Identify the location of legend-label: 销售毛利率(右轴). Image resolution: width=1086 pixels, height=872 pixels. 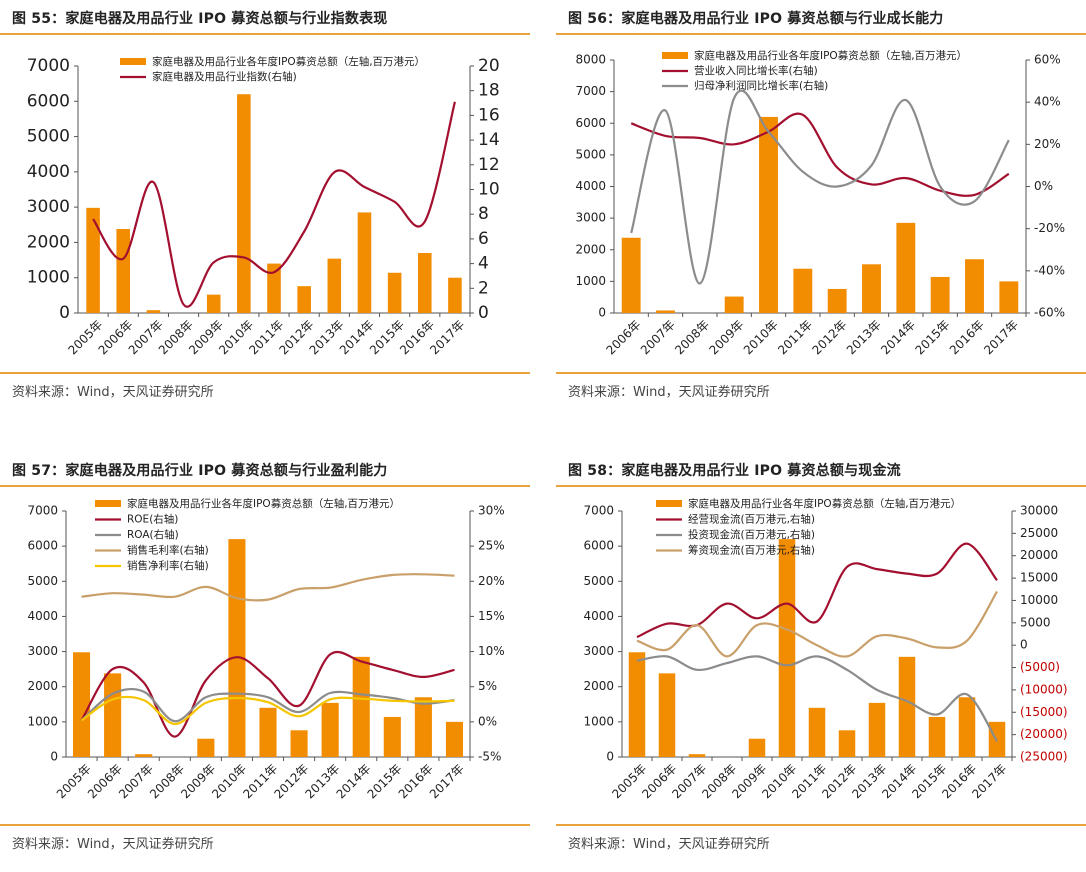
(168, 550).